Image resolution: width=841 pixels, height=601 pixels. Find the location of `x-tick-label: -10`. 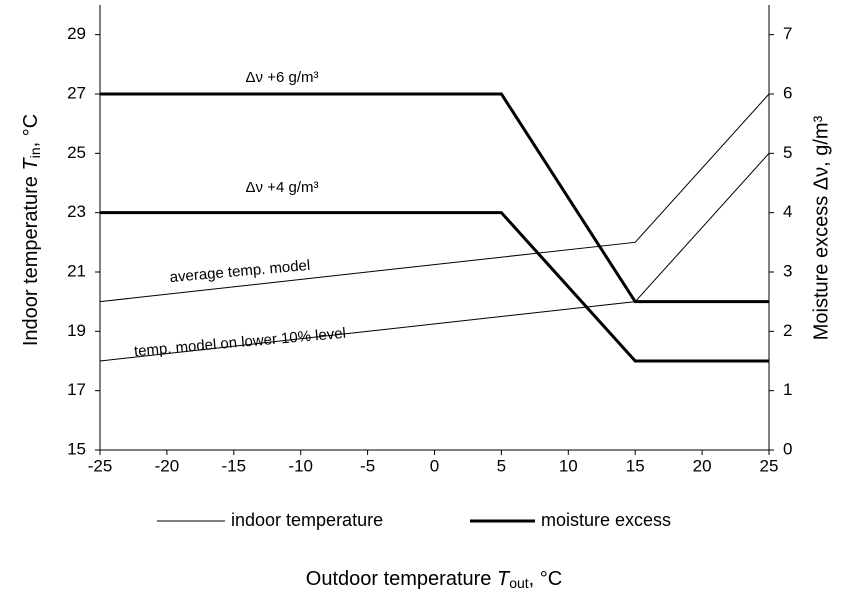

x-tick-label: -10 is located at coordinates (300, 465).